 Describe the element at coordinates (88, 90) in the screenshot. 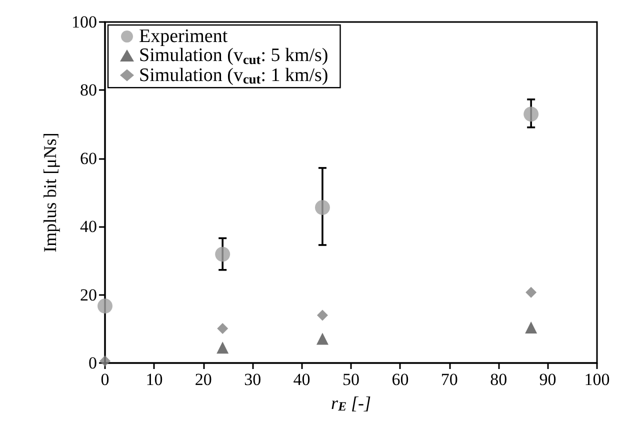

I see `y-tick-label: 80` at that location.